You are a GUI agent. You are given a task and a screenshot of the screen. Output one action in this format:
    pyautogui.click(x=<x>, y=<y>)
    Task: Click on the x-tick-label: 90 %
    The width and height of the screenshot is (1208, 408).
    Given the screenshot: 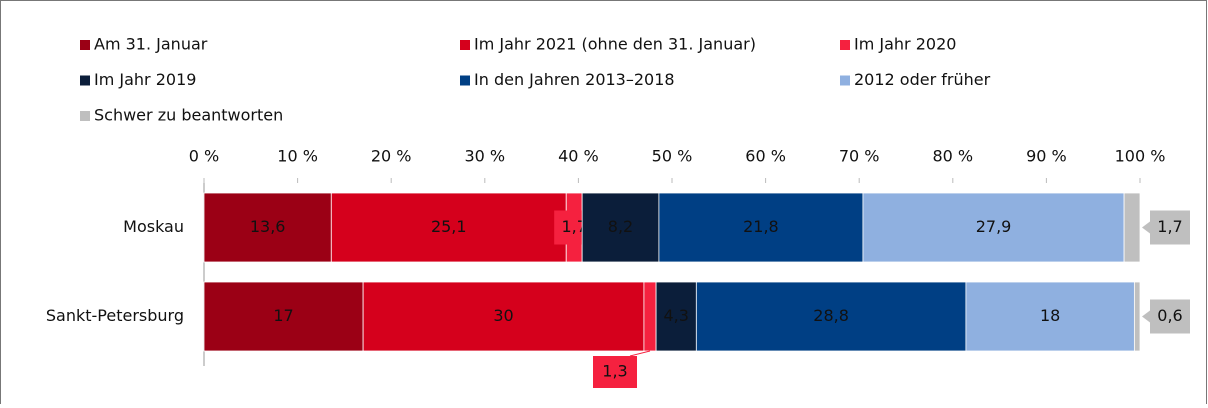 What is the action you would take?
    pyautogui.click(x=1046, y=156)
    